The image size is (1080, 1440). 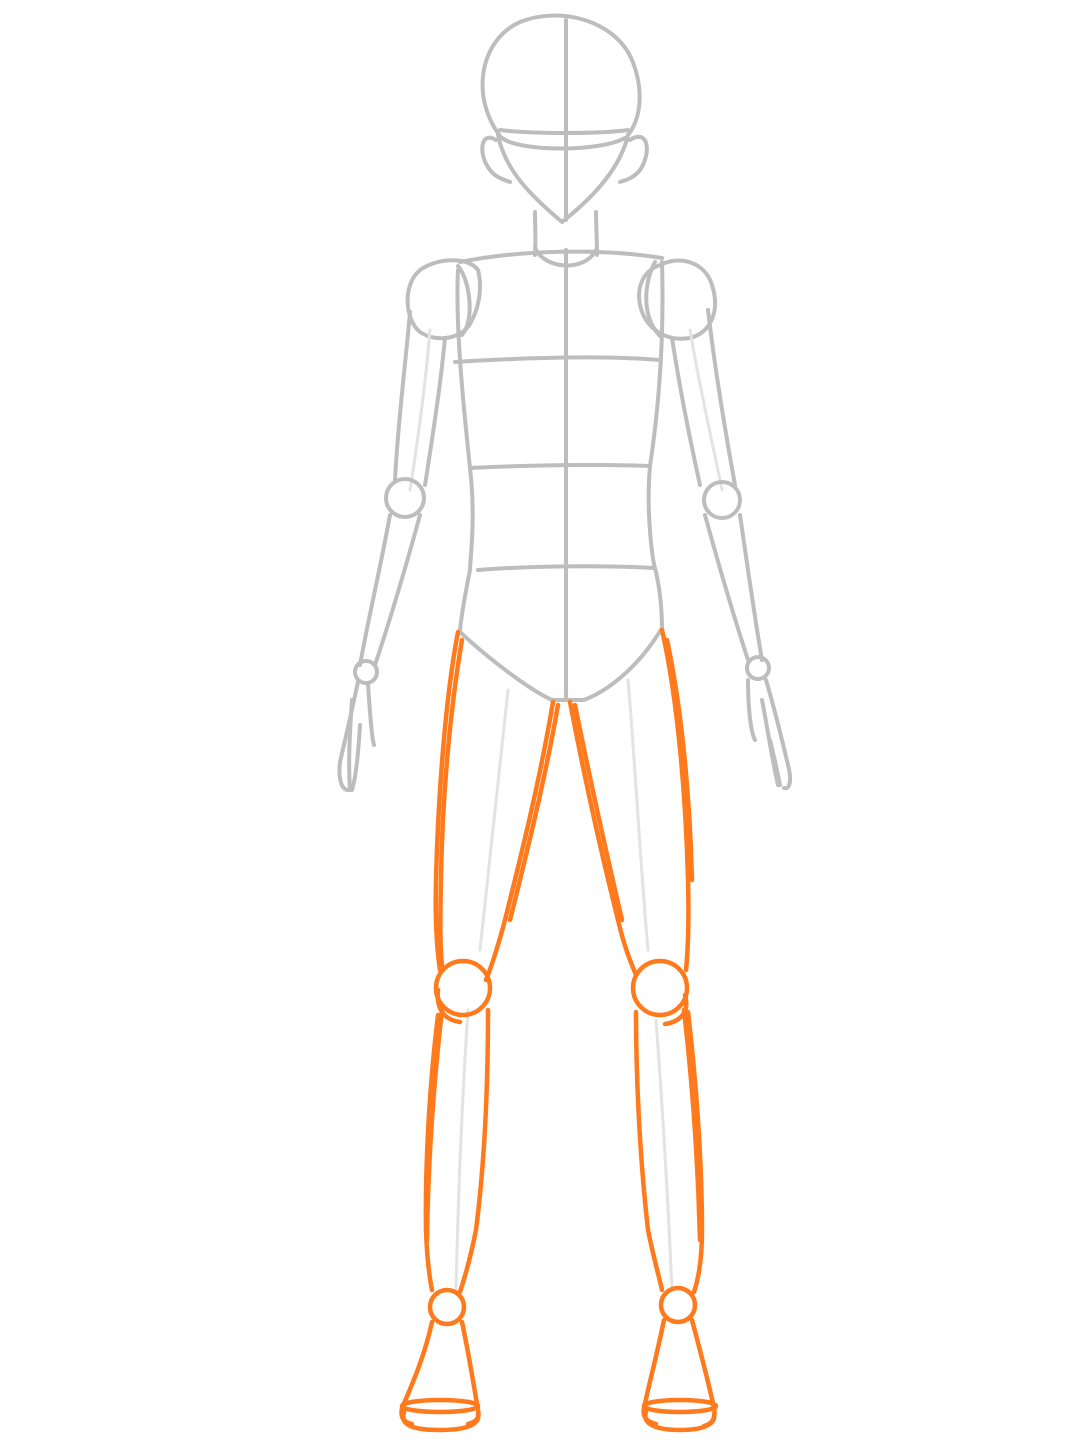 What do you see at coordinates (564, 118) in the screenshot?
I see `head` at bounding box center [564, 118].